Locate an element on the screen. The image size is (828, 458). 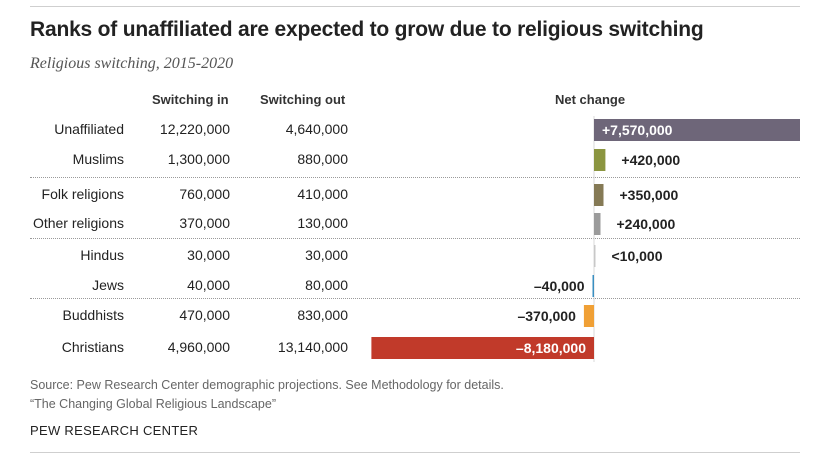
category-label: Muslims is located at coordinates (98, 159).